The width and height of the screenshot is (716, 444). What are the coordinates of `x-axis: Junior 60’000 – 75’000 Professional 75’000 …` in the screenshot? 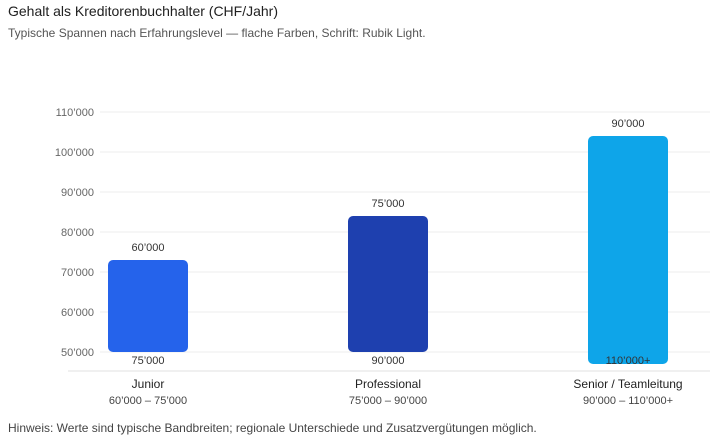 It's located at (396, 392).